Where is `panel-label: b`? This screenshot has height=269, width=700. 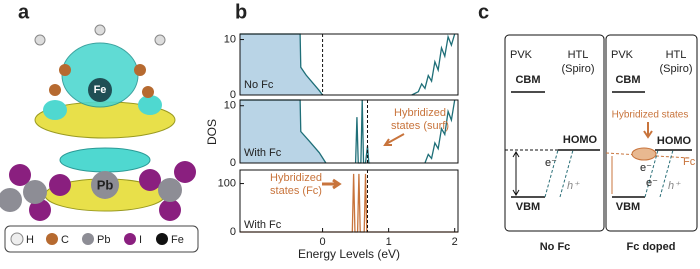 panel-label: b is located at coordinates (241, 12).